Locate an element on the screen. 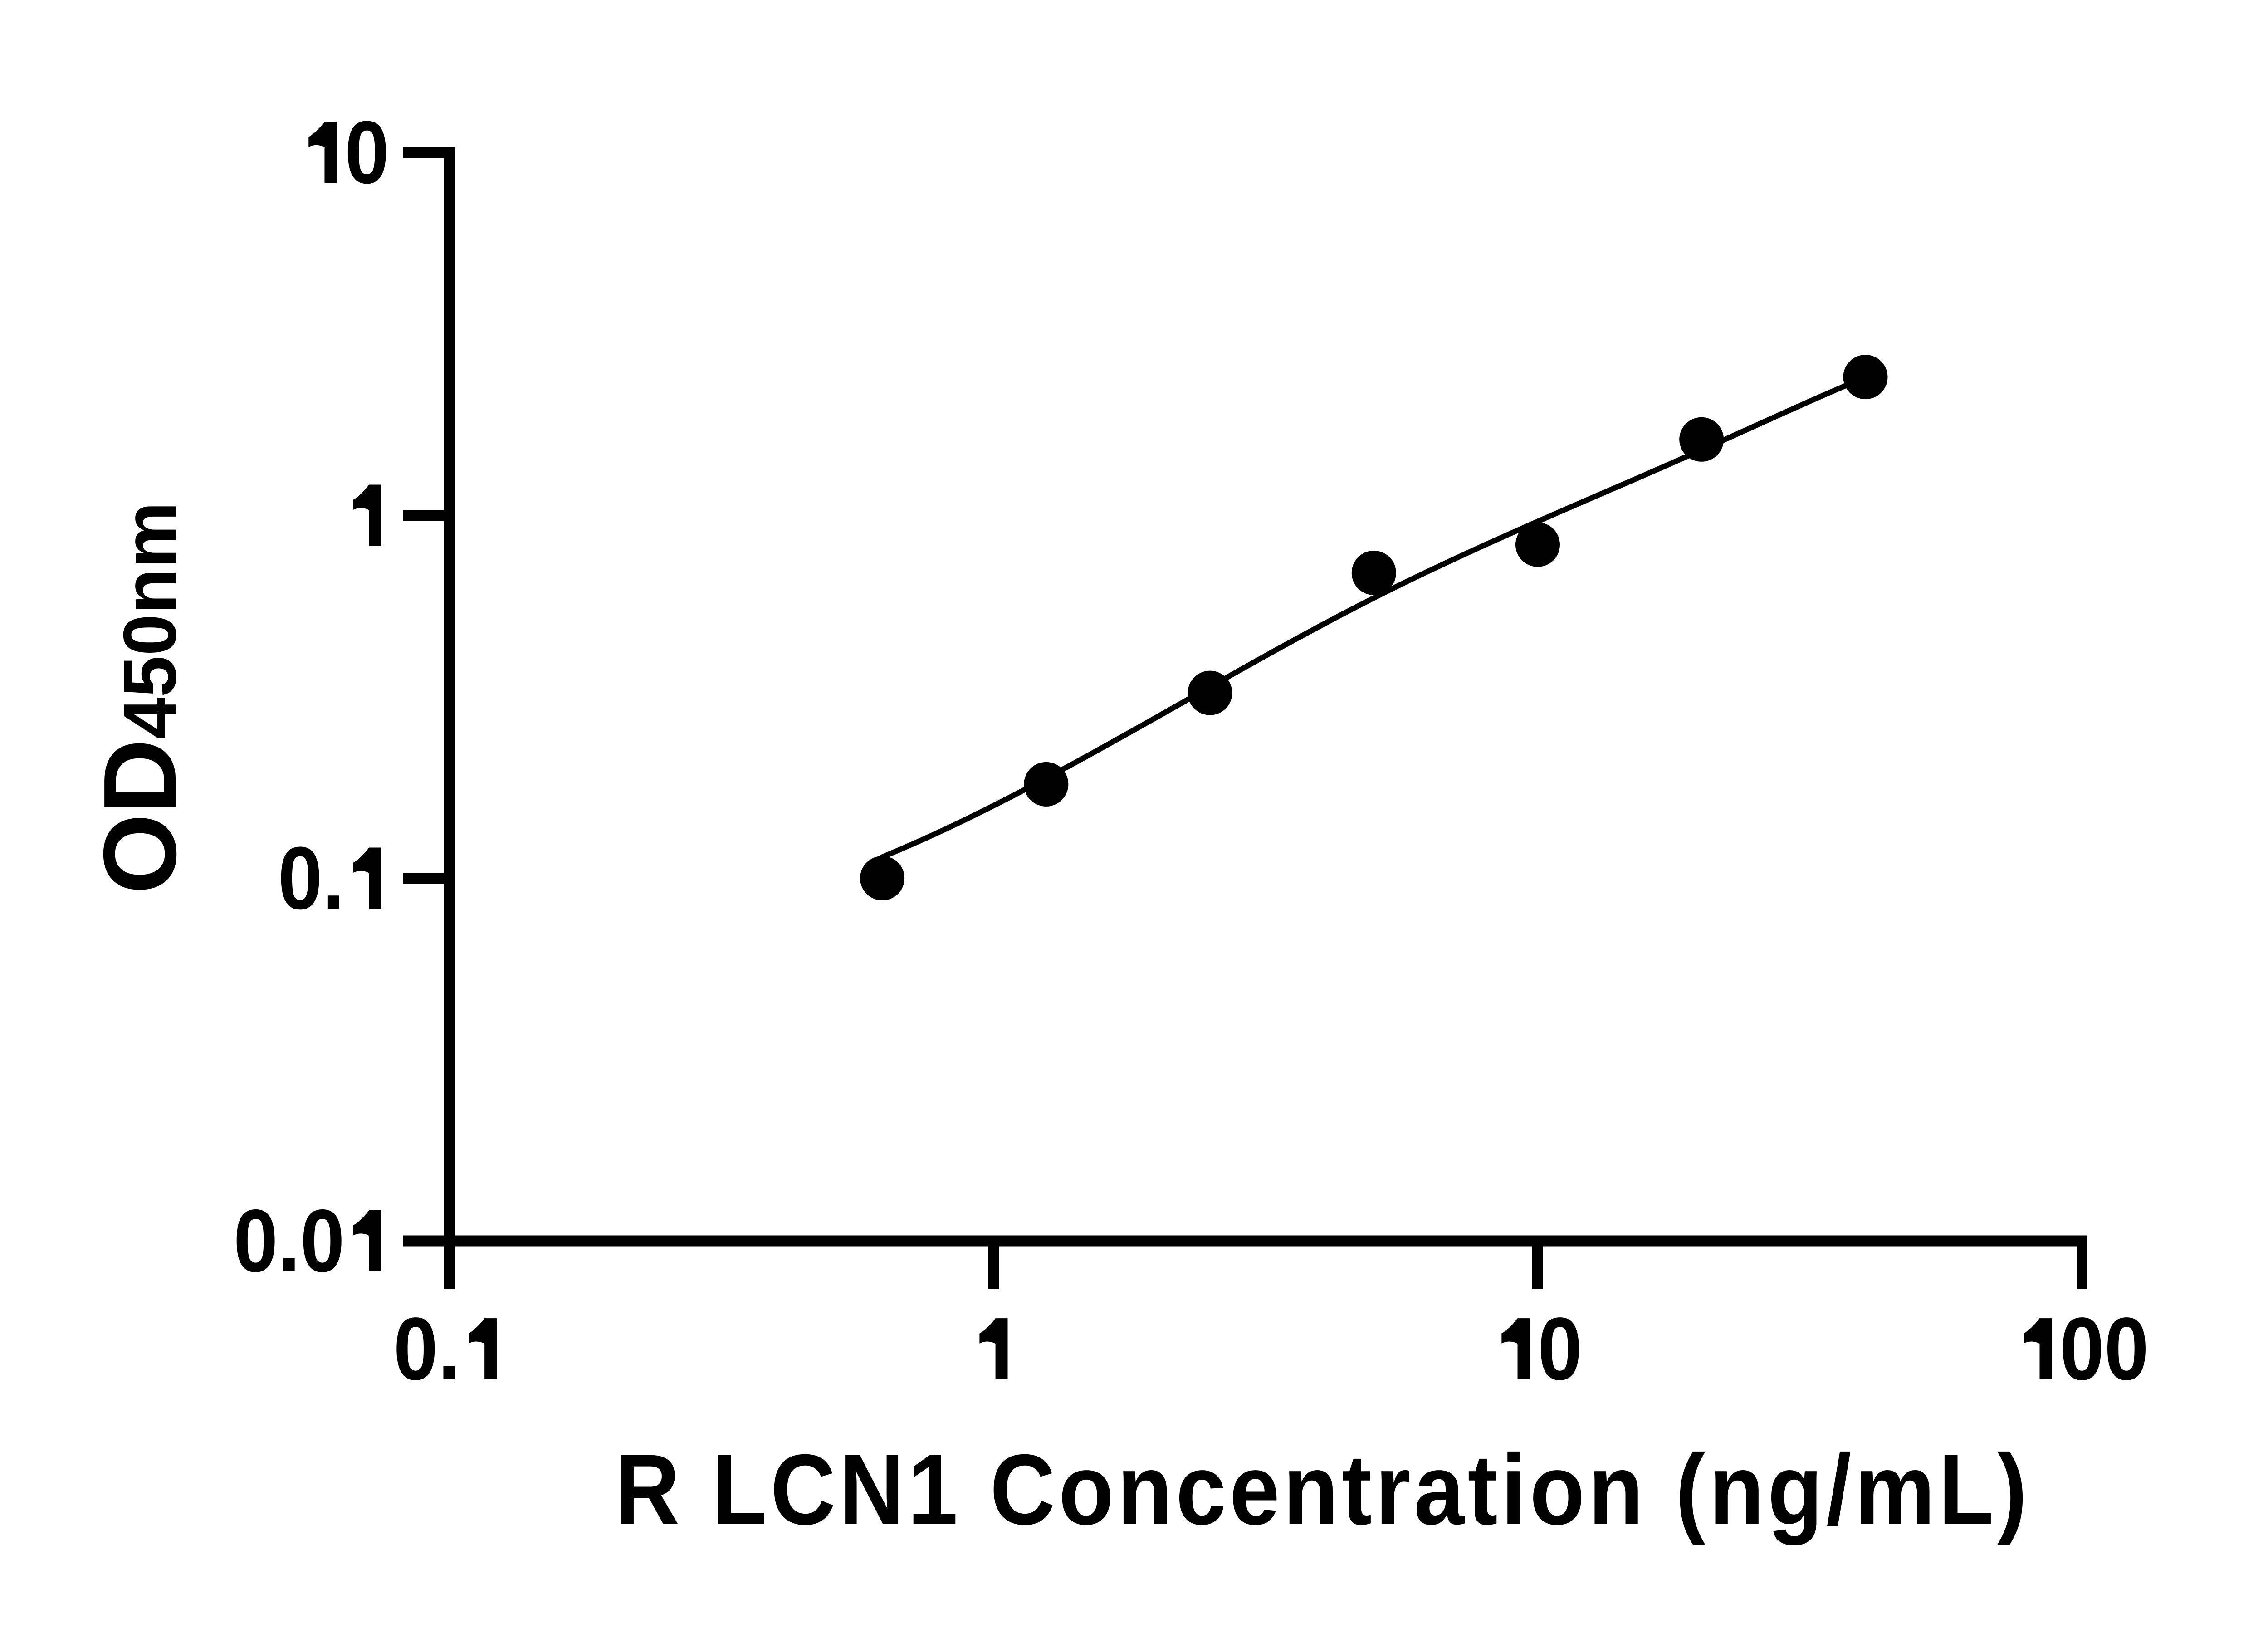 Image resolution: width=2268 pixels, height=1633 pixels. svg-text: 0.0 is located at coordinates (290, 1241).